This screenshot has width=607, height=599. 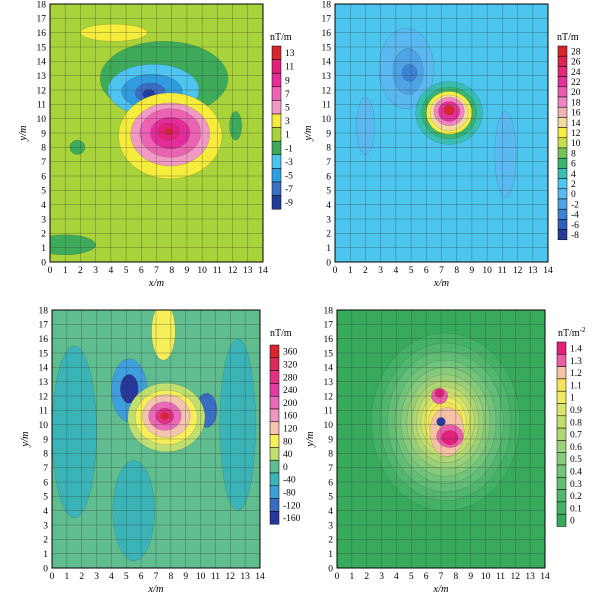 What do you see at coordinates (395, 271) in the screenshot?
I see `x-tick-label: 4` at bounding box center [395, 271].